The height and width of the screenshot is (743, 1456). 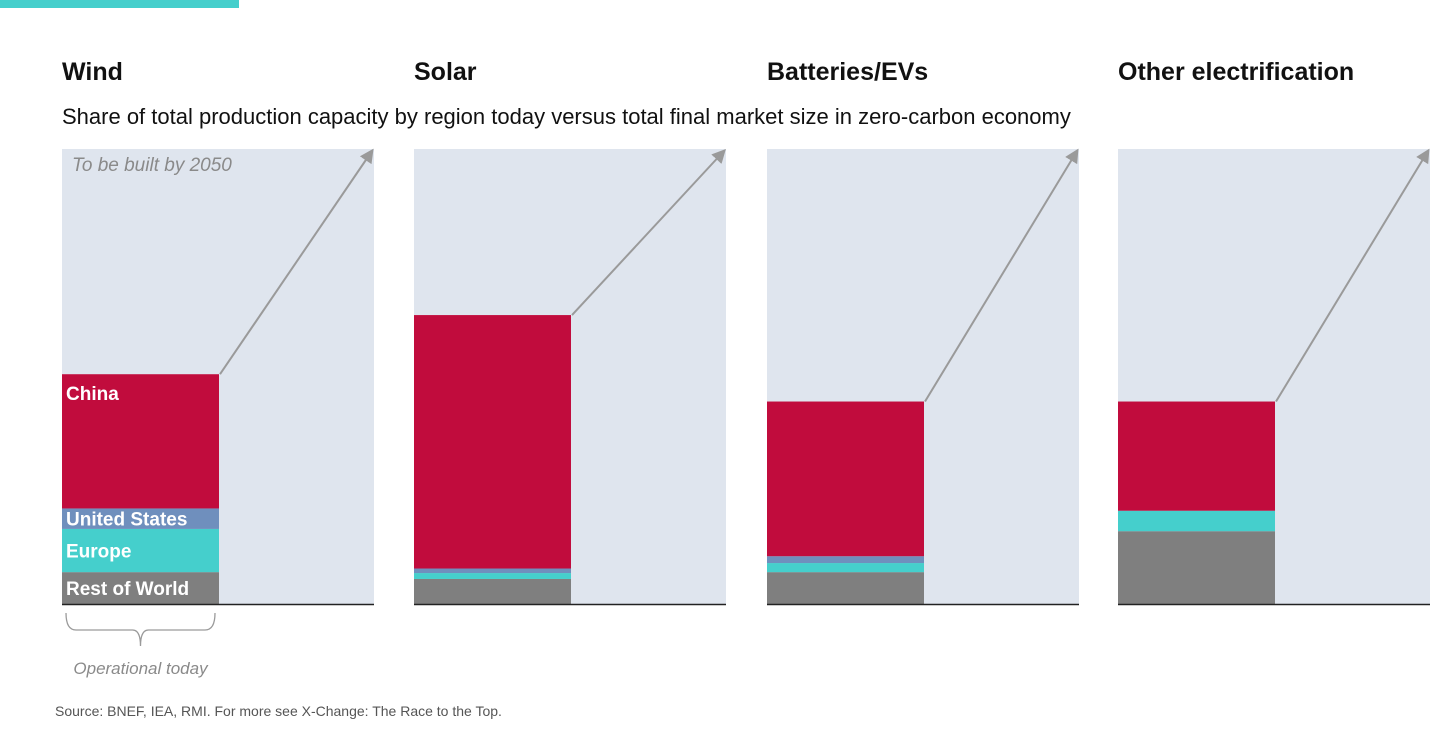 What do you see at coordinates (492, 442) in the screenshot?
I see `bar-segment-solar-china` at bounding box center [492, 442].